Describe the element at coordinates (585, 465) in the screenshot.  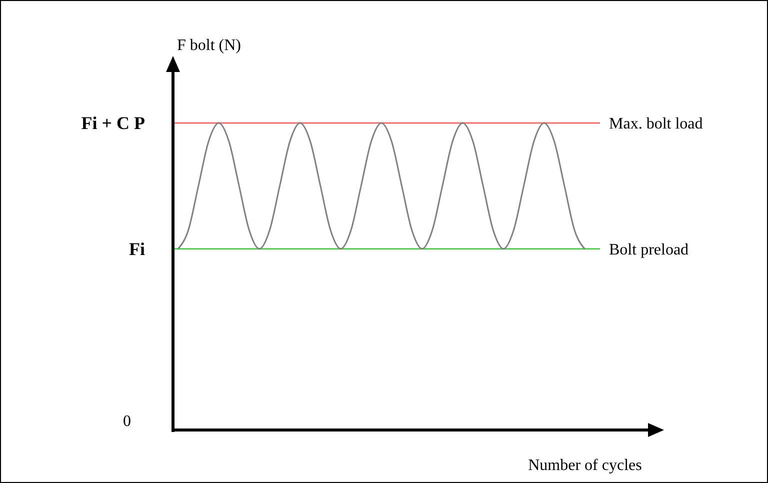
I see `x-axis-title: Number of cycles` at that location.